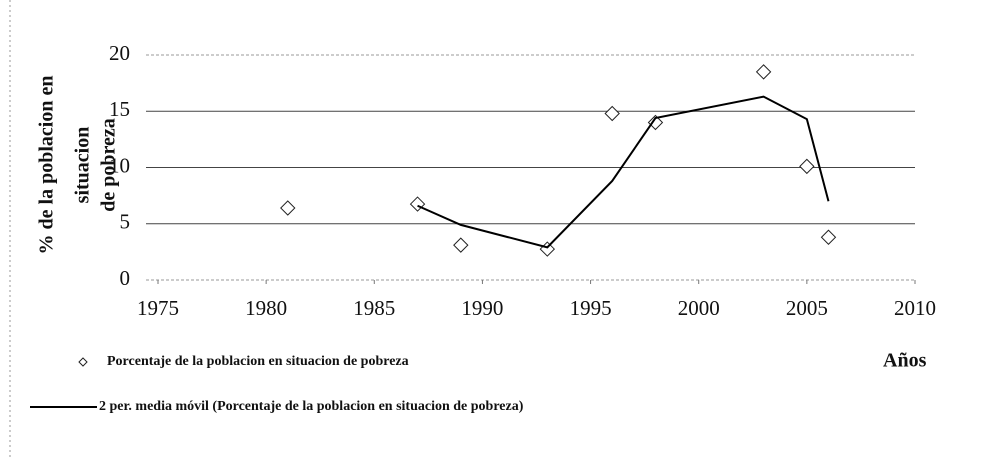 Image resolution: width=982 pixels, height=458 pixels. I want to click on y-tick-label: 10, so click(119, 165).